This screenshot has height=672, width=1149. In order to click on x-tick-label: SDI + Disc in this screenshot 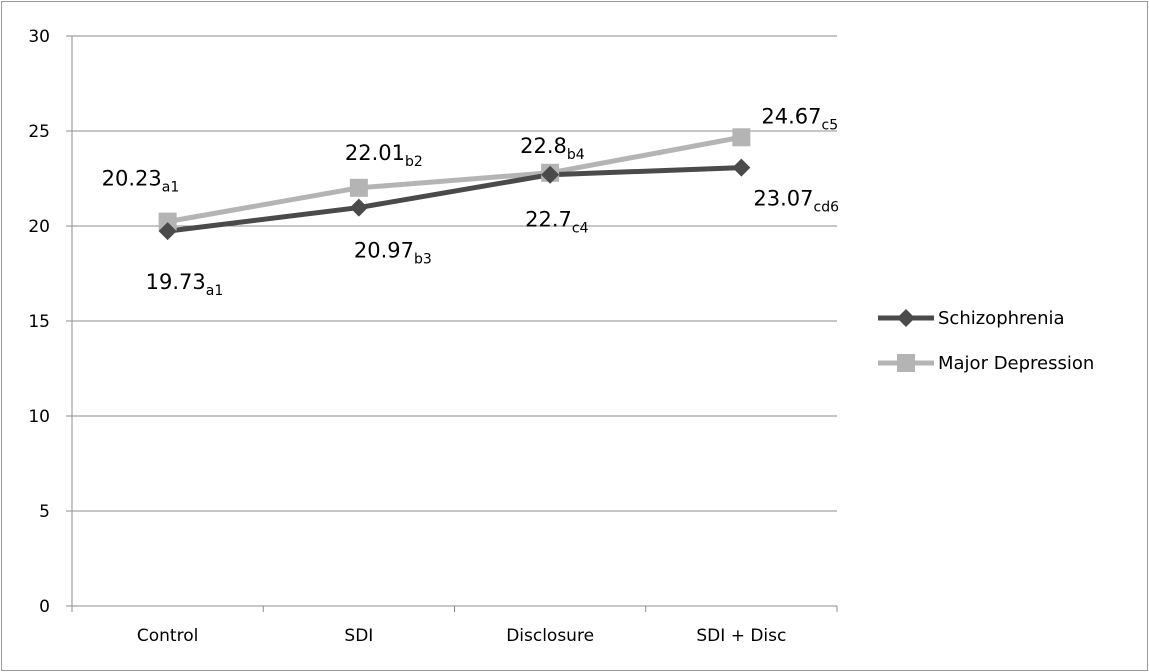, I will do `click(741, 636)`.